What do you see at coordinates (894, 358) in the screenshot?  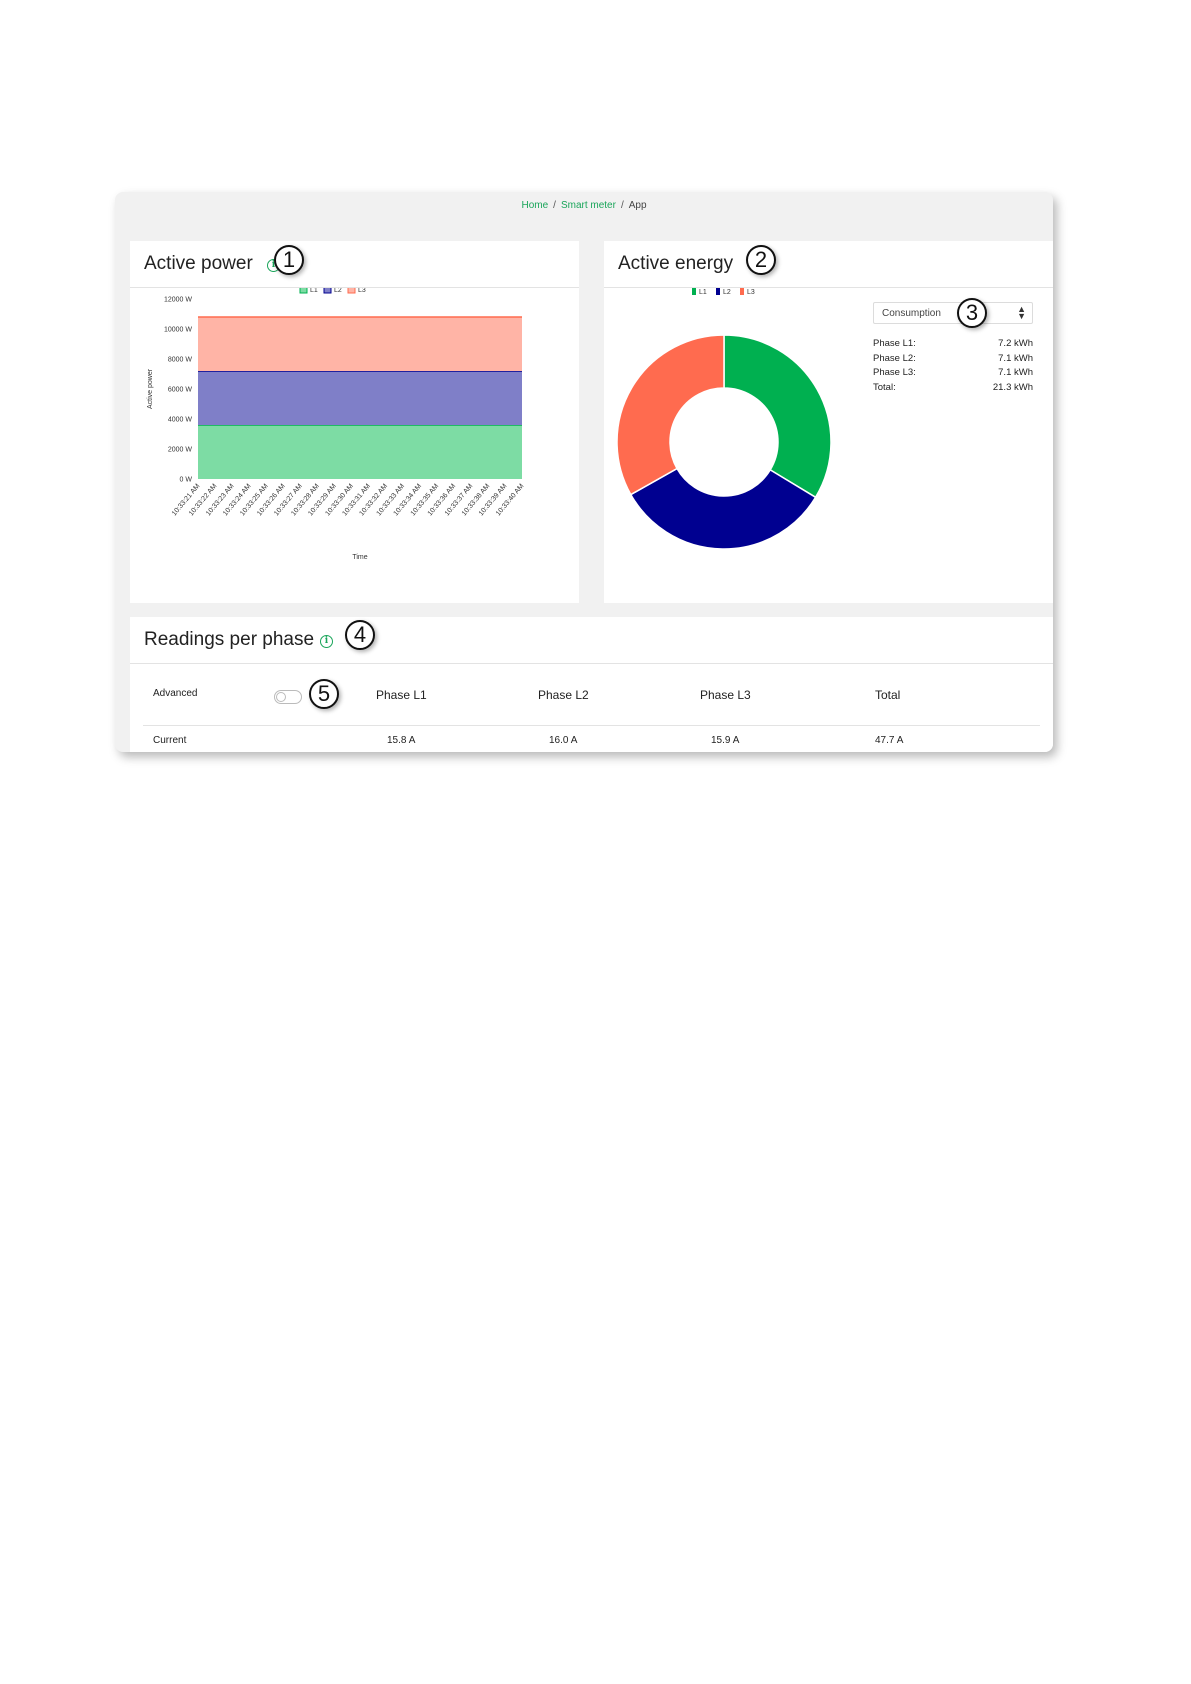 I see `energy-label: Phase L2:` at bounding box center [894, 358].